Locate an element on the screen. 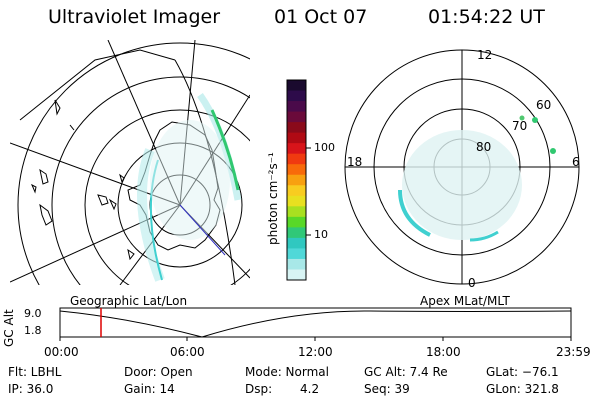  status-glon: GLon: 321.8 is located at coordinates (522, 389).